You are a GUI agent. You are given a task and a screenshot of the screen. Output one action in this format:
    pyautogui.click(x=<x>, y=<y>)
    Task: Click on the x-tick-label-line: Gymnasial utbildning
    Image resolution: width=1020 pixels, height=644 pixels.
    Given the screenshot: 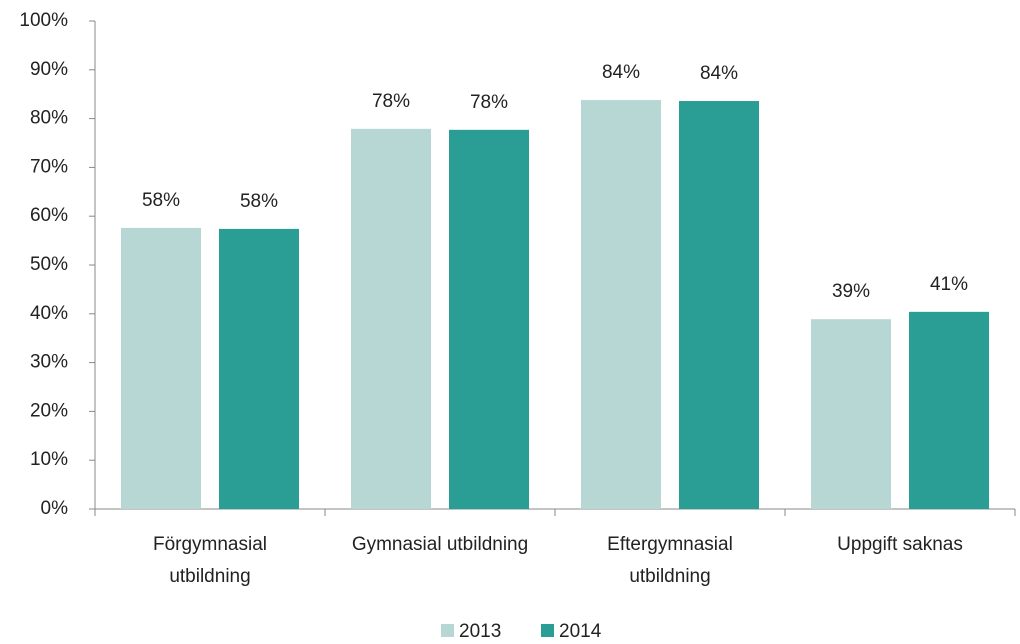 What is the action you would take?
    pyautogui.click(x=440, y=544)
    